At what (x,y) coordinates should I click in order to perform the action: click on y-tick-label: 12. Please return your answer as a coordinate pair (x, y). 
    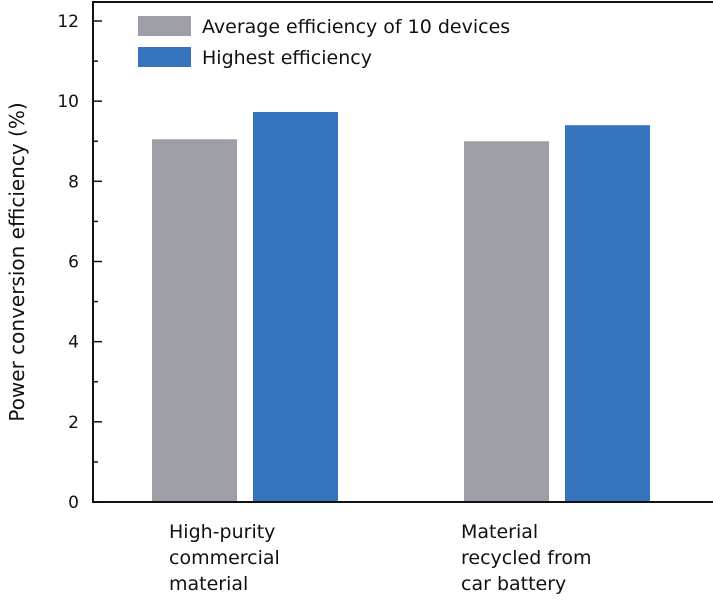
    Looking at the image, I should click on (68, 22).